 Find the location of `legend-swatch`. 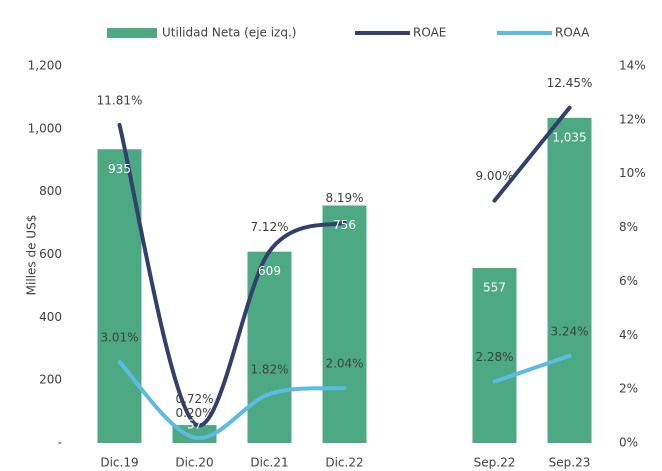

legend-swatch is located at coordinates (132, 33).